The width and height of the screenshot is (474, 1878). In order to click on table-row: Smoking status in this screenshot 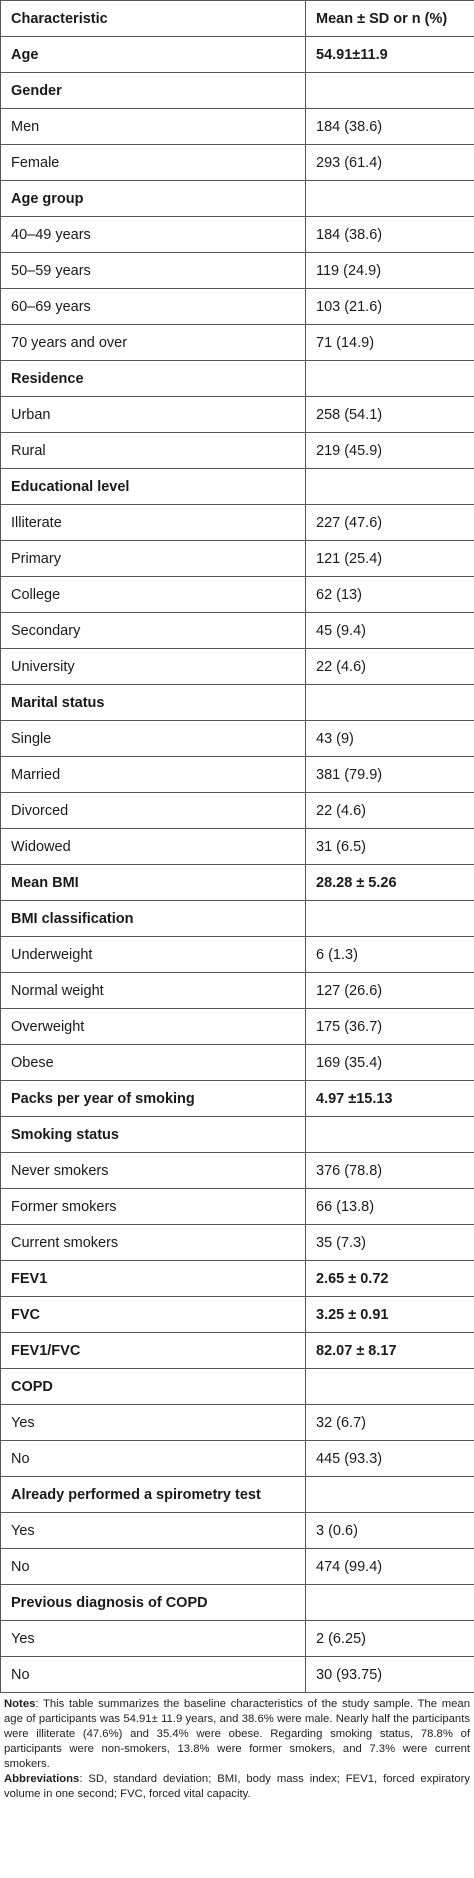, I will do `click(237, 1134)`.